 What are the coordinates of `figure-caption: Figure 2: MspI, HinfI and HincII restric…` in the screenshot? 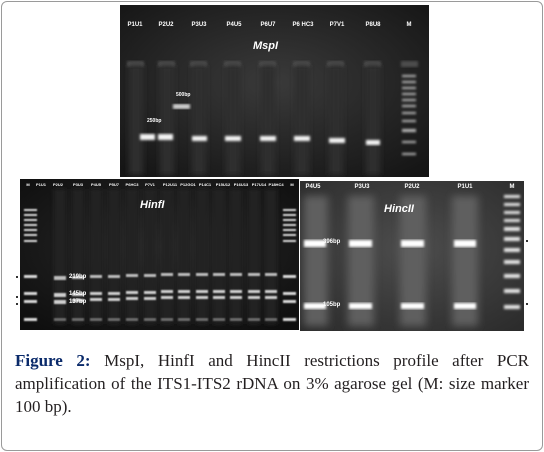 It's located at (272, 383).